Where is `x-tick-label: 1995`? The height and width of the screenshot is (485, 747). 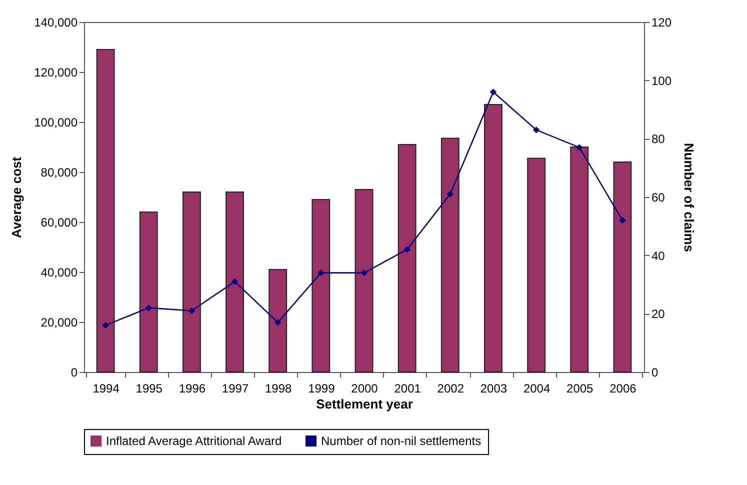
x-tick-label: 1995 is located at coordinates (149, 389).